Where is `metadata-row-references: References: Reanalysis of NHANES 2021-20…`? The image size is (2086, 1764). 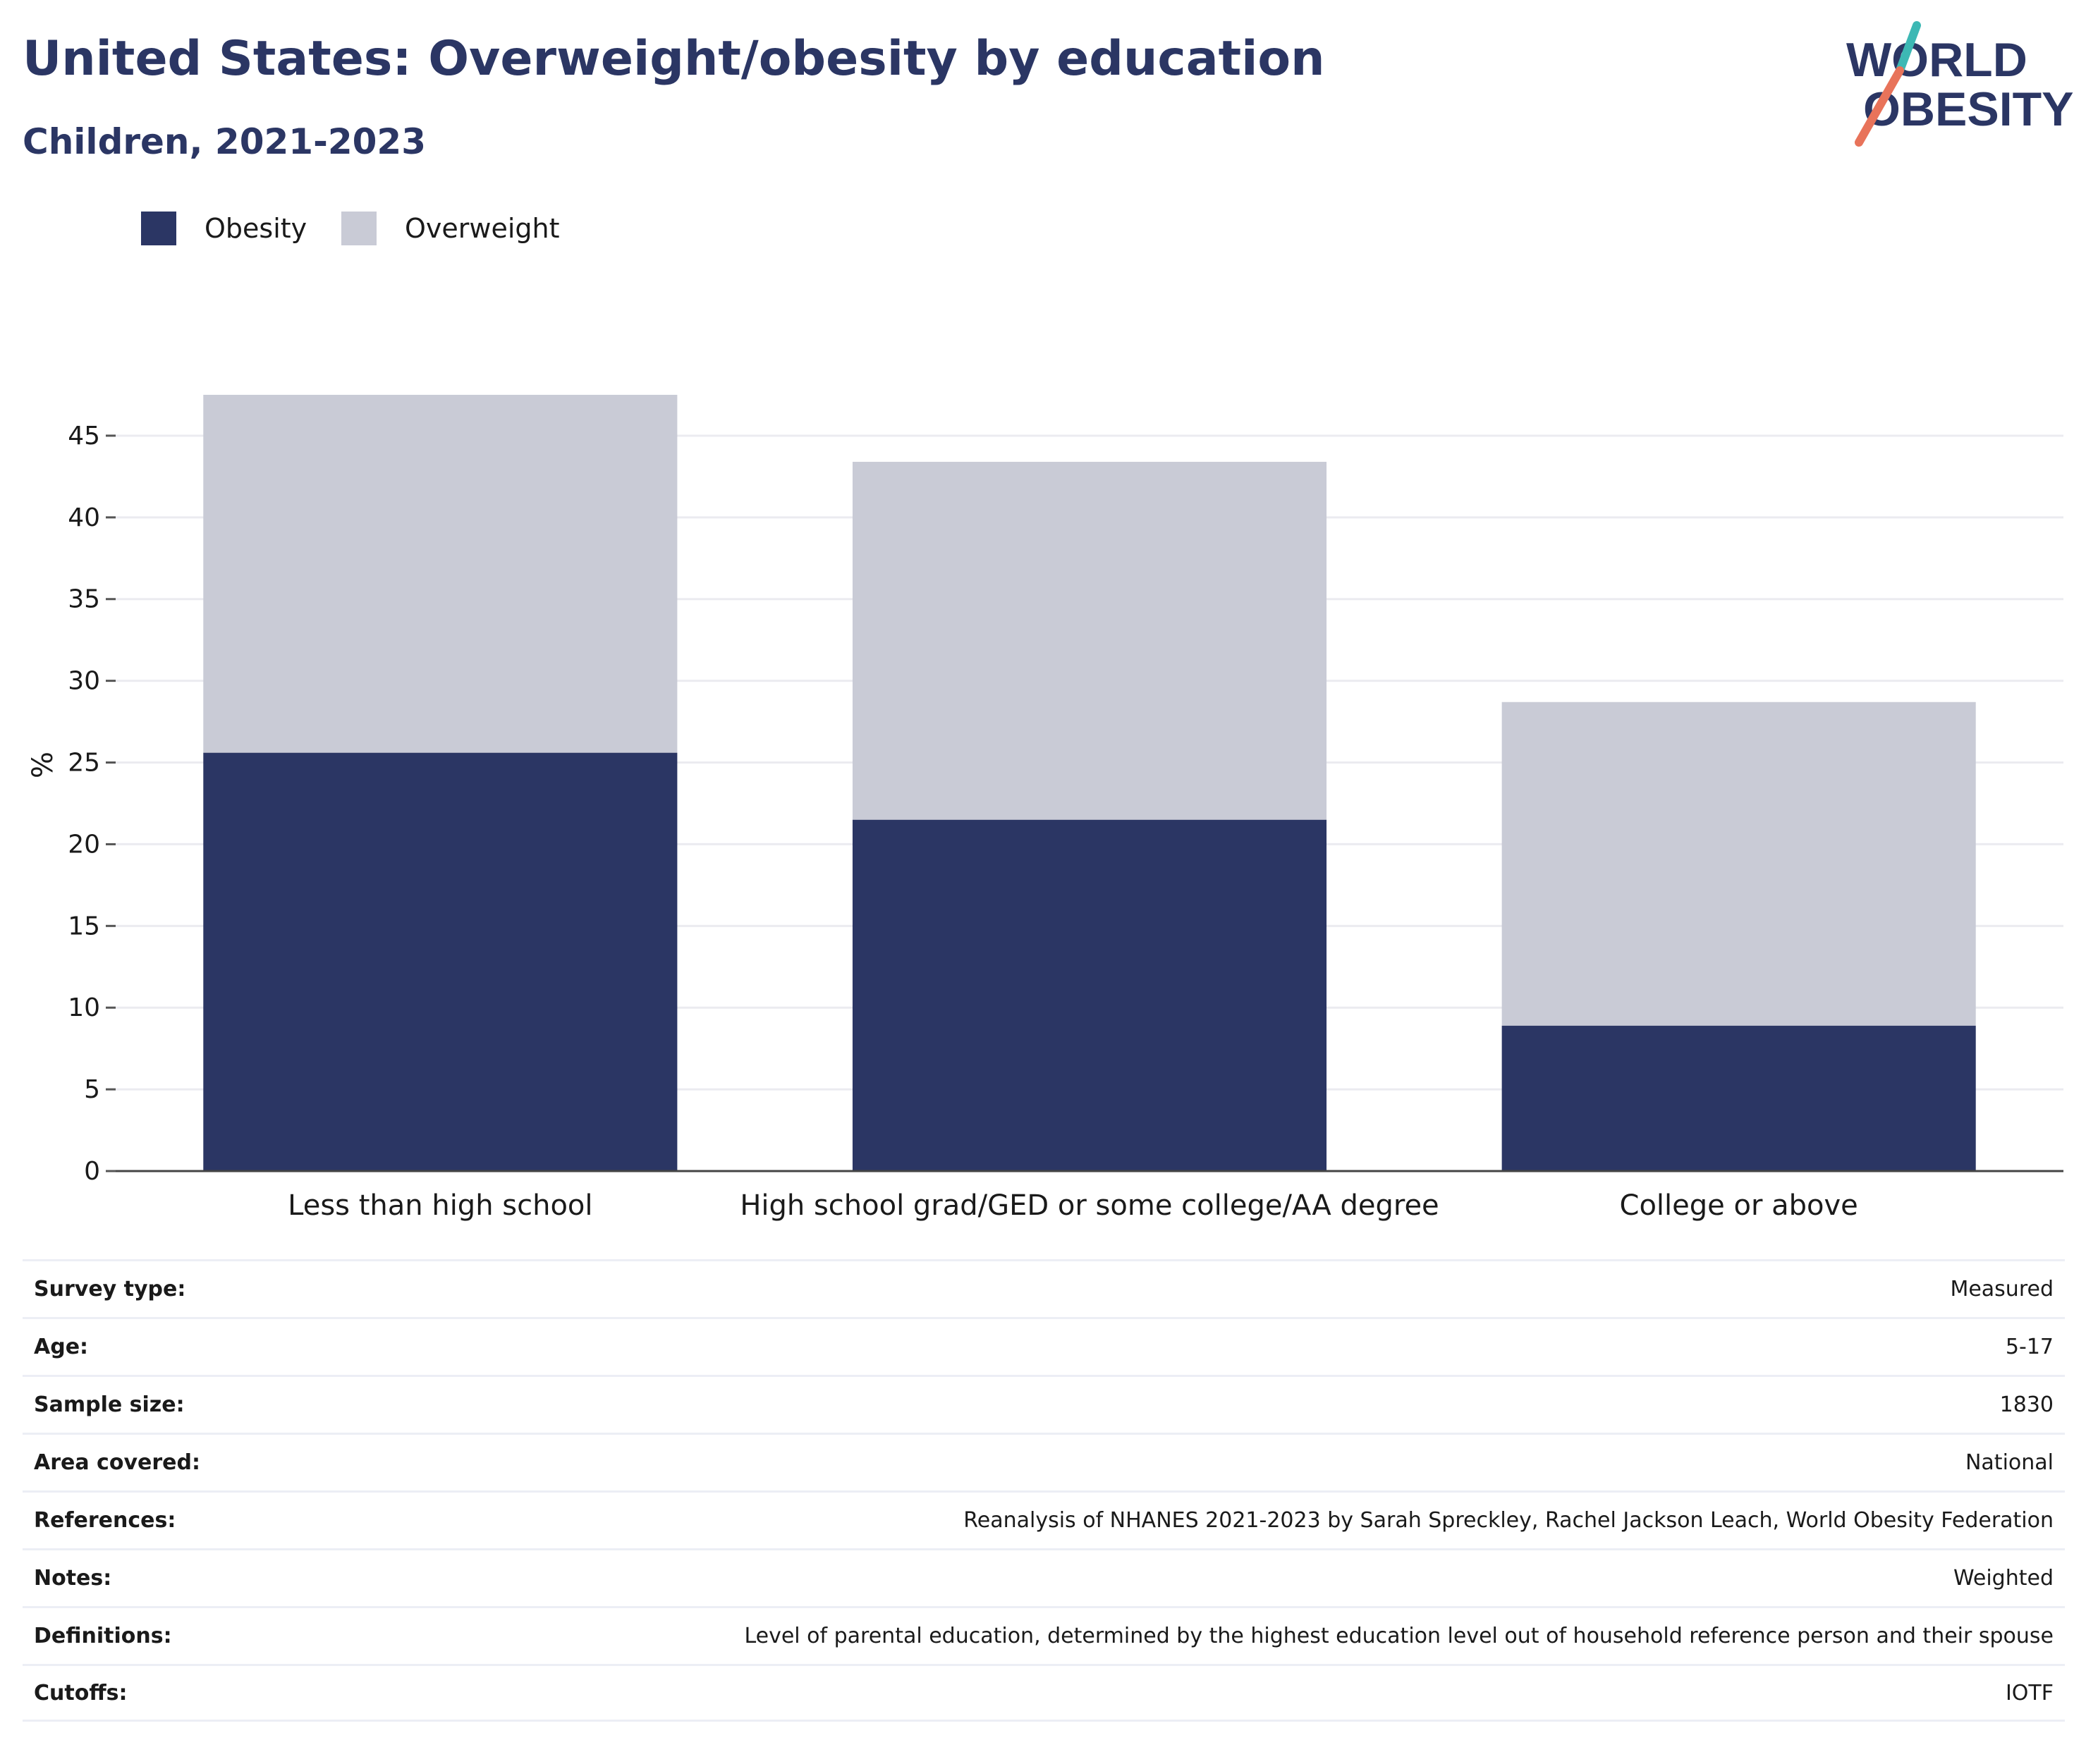 metadata-row-references: References: Reanalysis of NHANES 2021-20… is located at coordinates (1044, 1519).